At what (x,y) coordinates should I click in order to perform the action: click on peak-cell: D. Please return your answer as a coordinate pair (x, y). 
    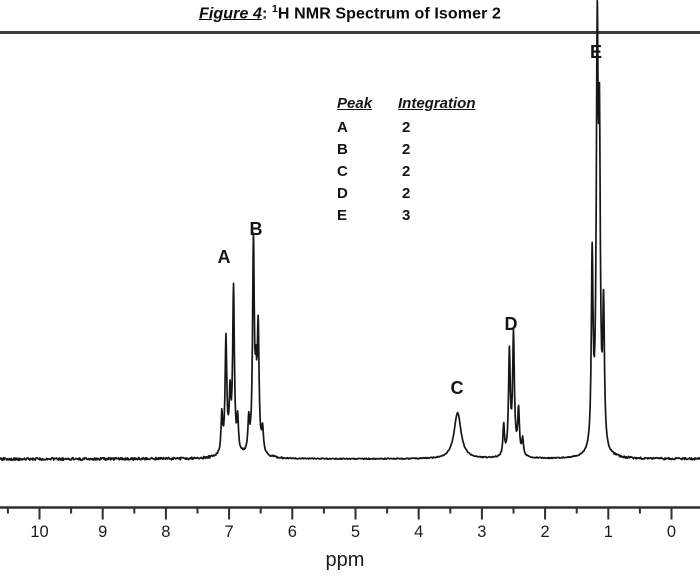
    Looking at the image, I should click on (342, 193).